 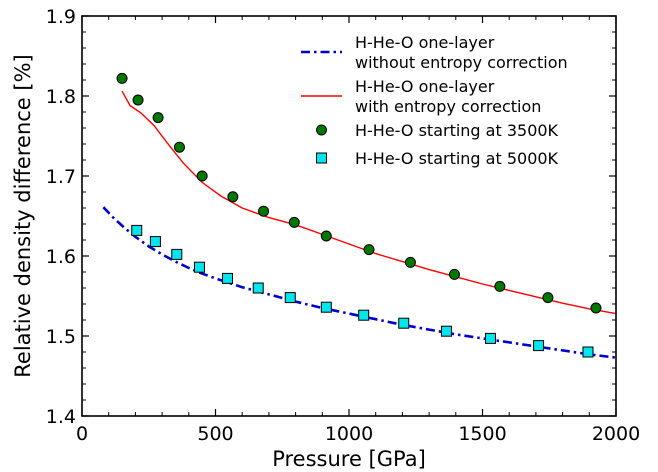 What do you see at coordinates (461, 62) in the screenshot?
I see `legend-label-1: without entropy correction` at bounding box center [461, 62].